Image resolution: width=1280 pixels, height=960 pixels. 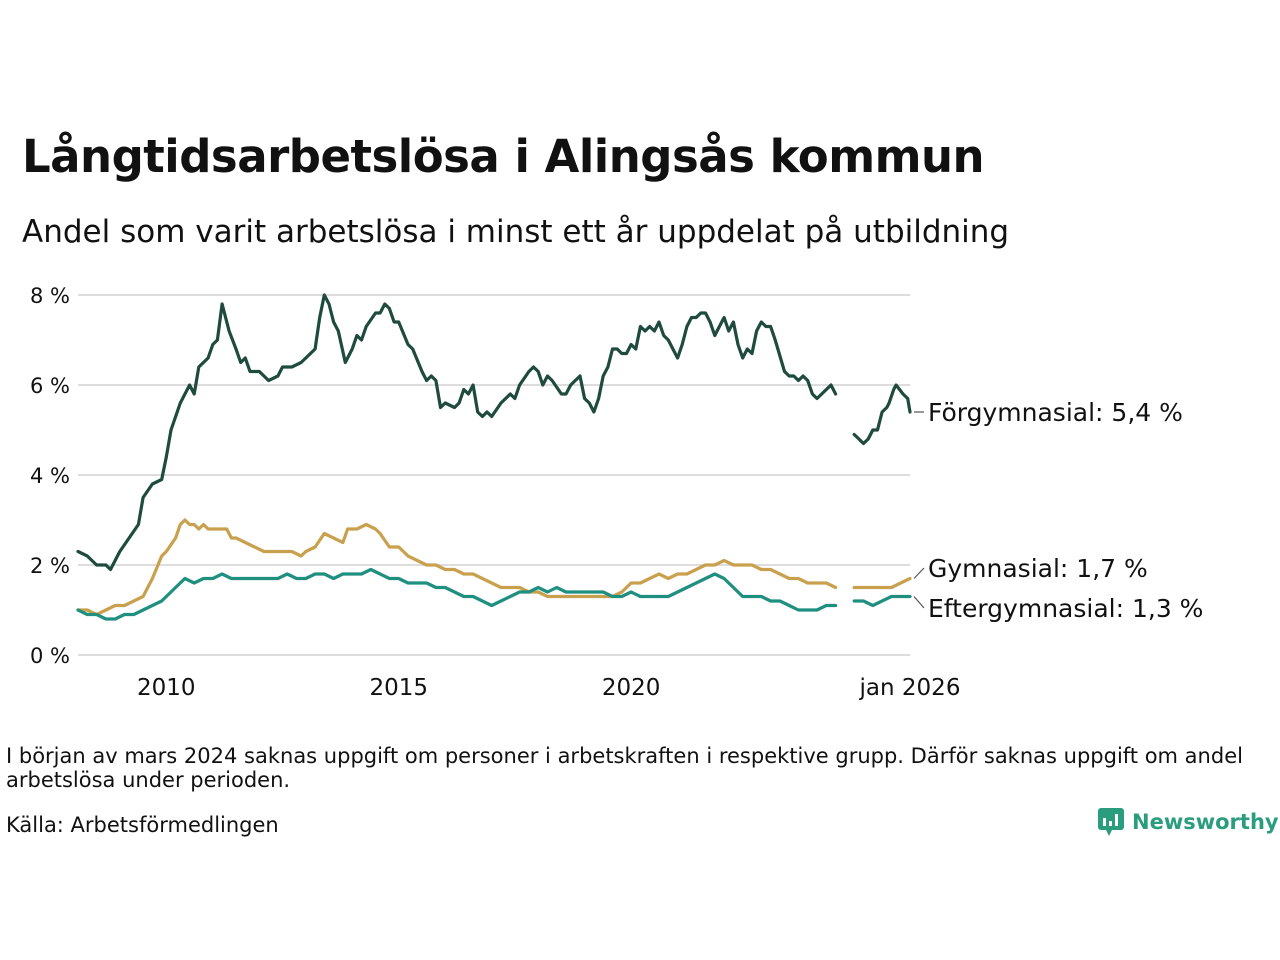 I want to click on newsworthy-logo: Newsworthy, so click(x=1188, y=822).